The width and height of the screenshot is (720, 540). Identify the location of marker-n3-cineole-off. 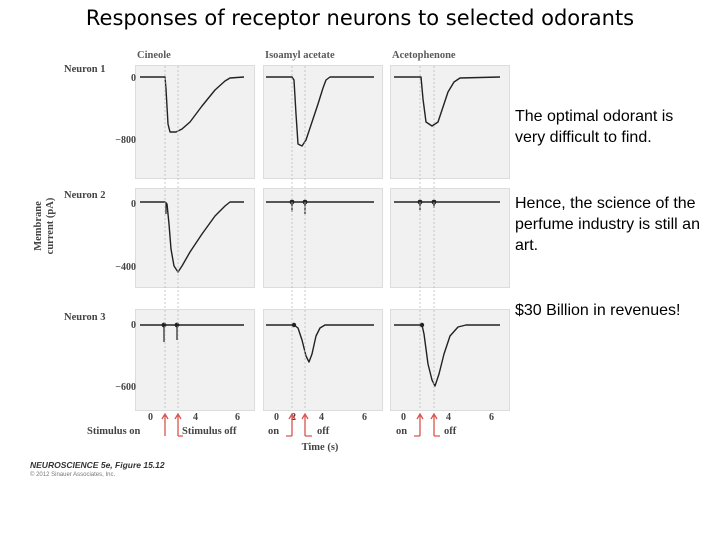
(177, 325).